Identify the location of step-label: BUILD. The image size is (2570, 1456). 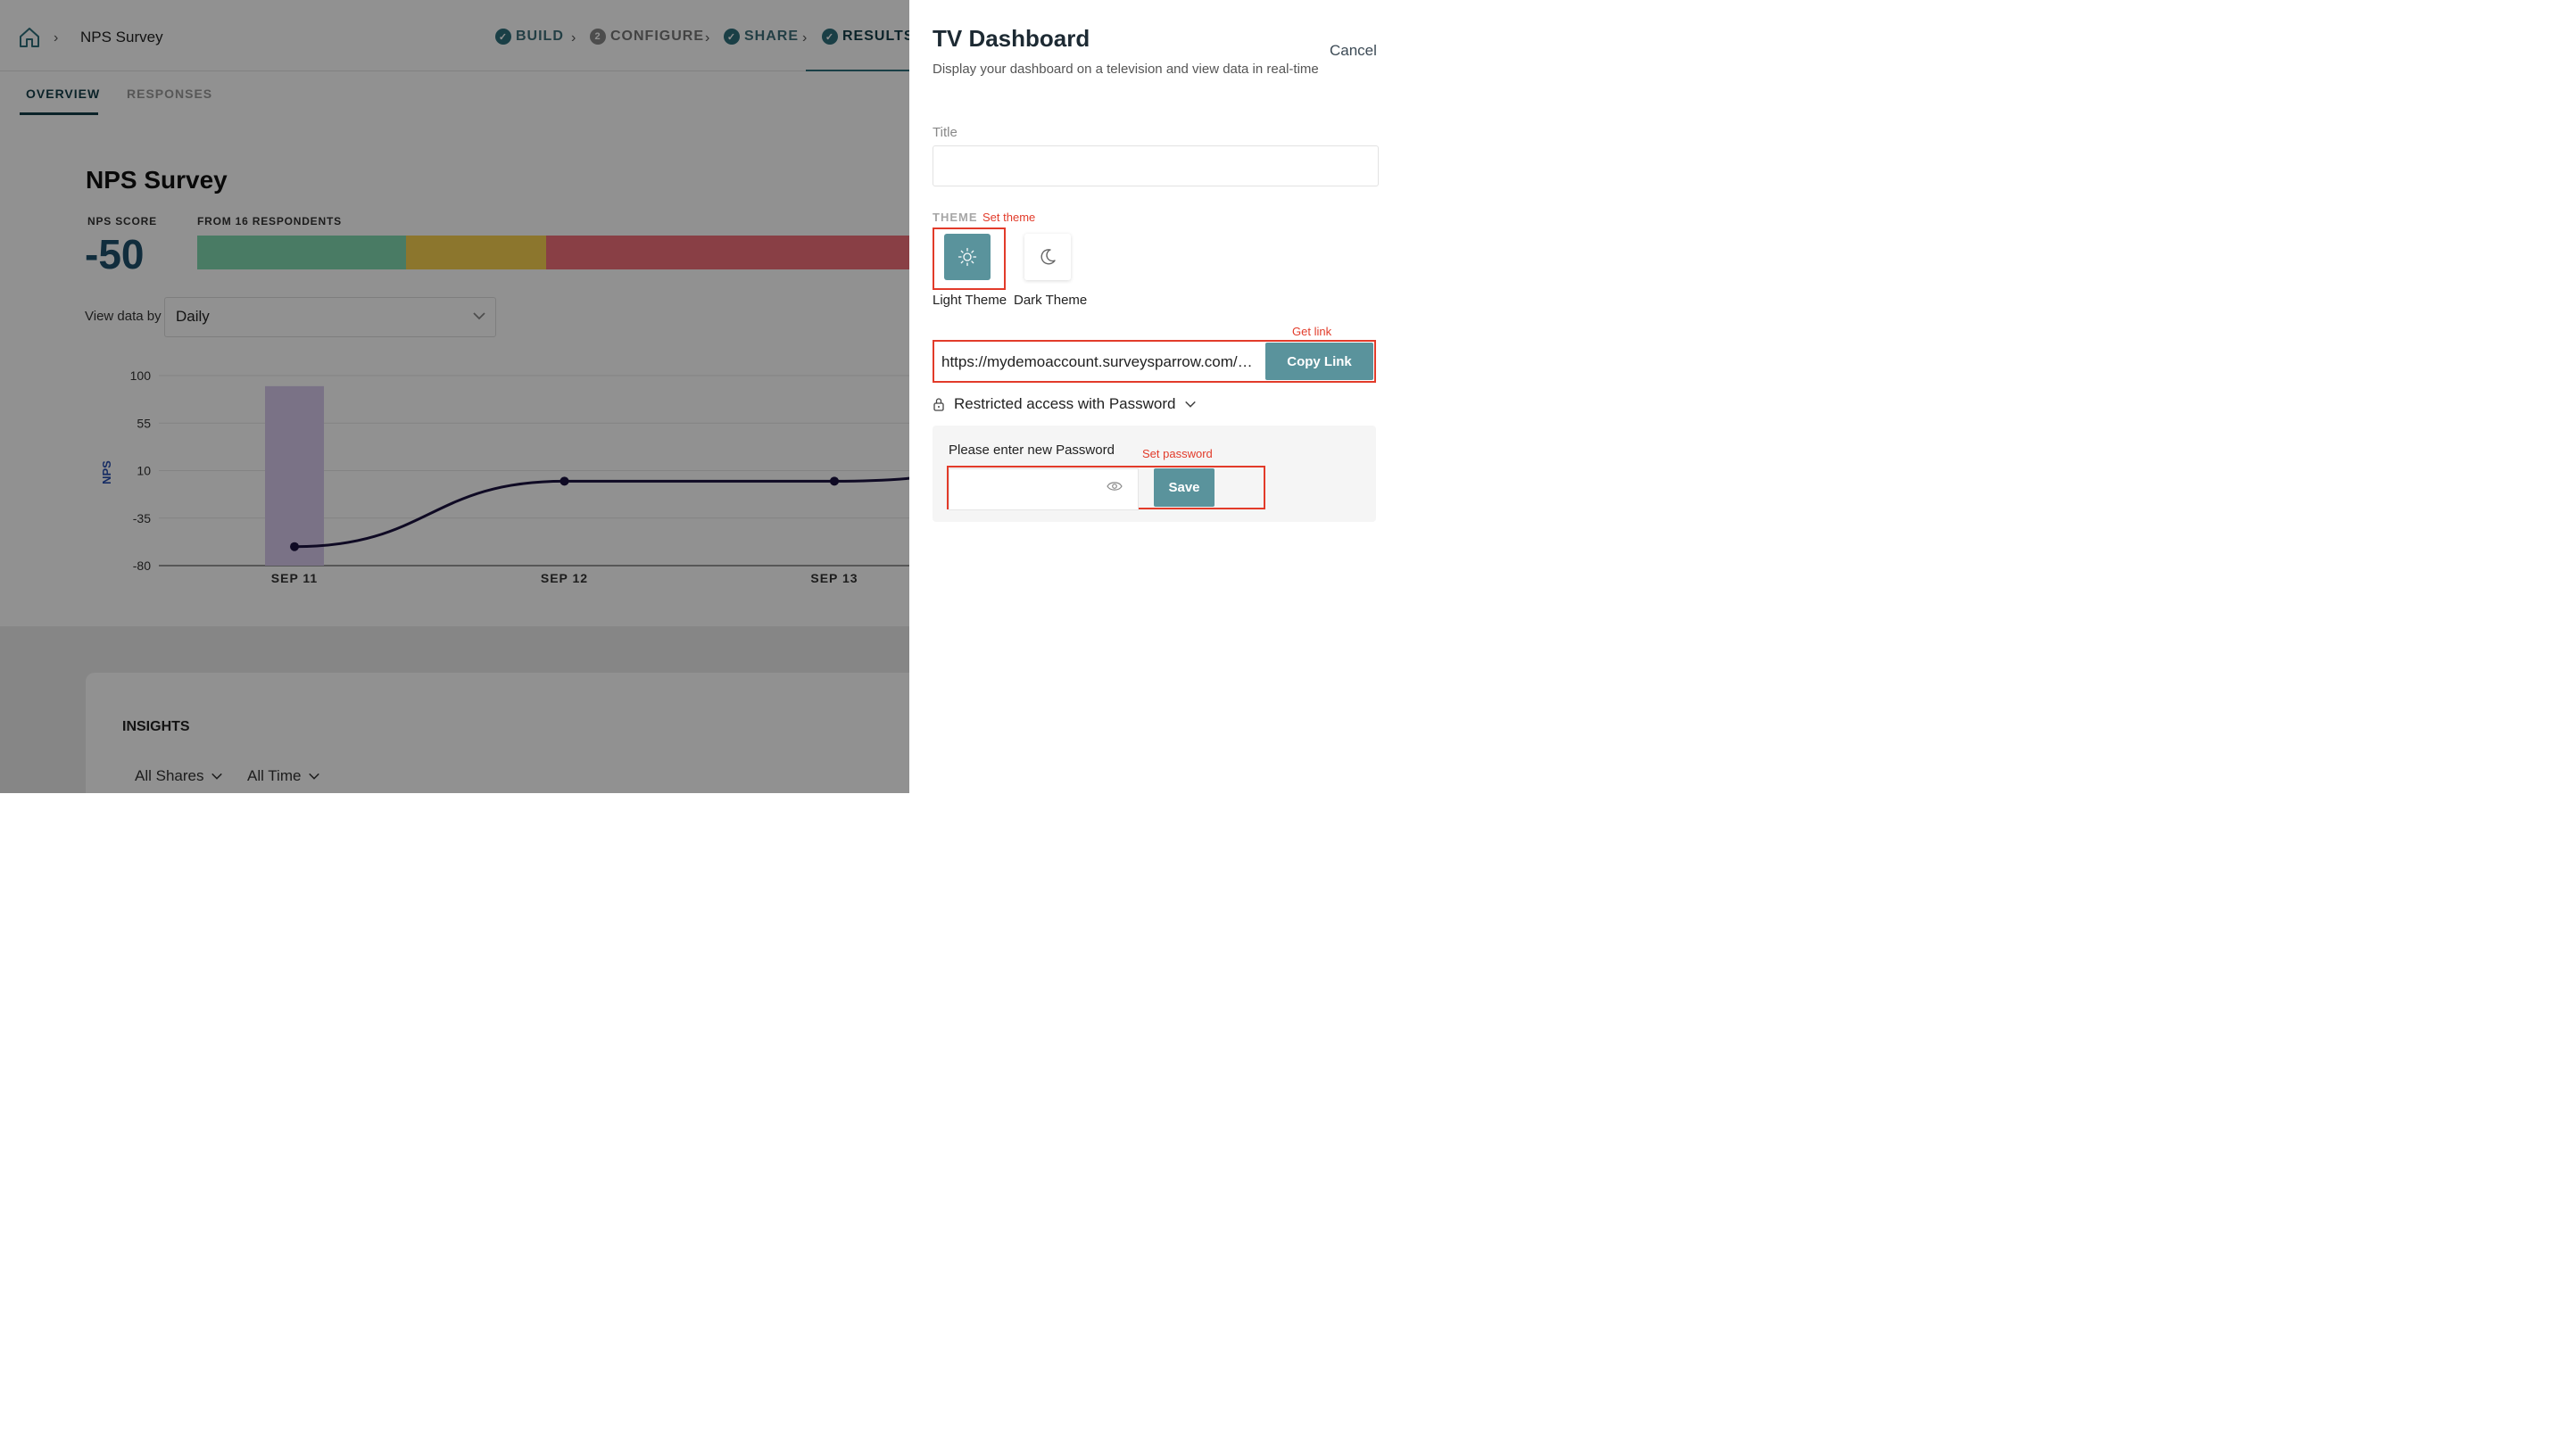
(540, 36).